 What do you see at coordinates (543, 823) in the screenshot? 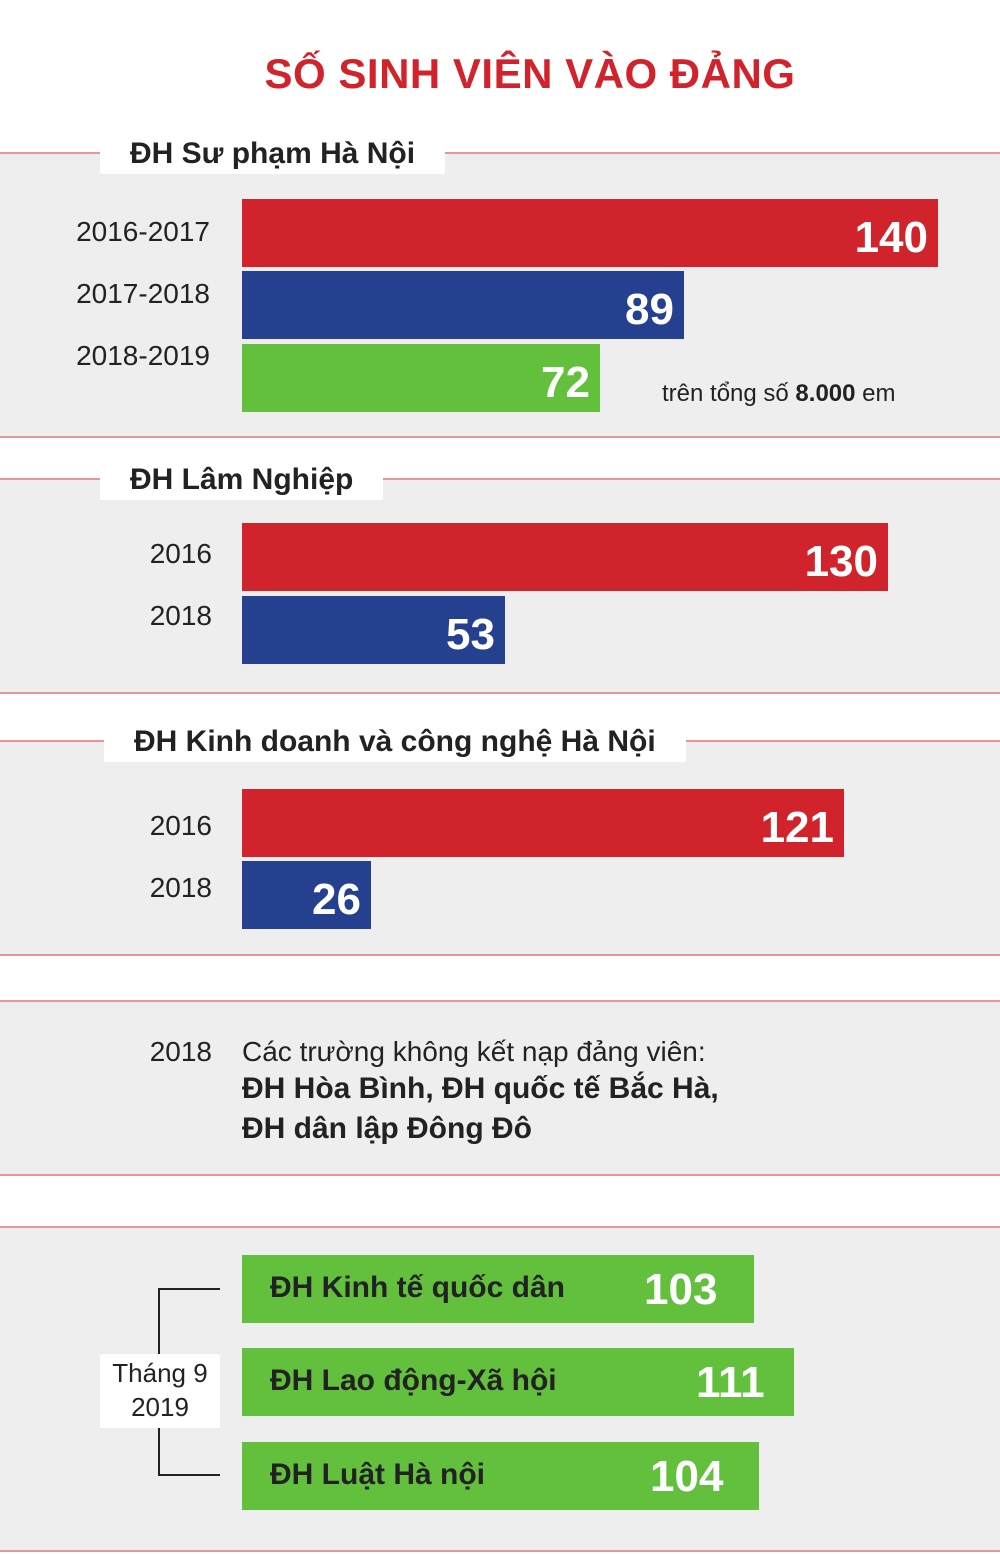
I see `bar: 121` at bounding box center [543, 823].